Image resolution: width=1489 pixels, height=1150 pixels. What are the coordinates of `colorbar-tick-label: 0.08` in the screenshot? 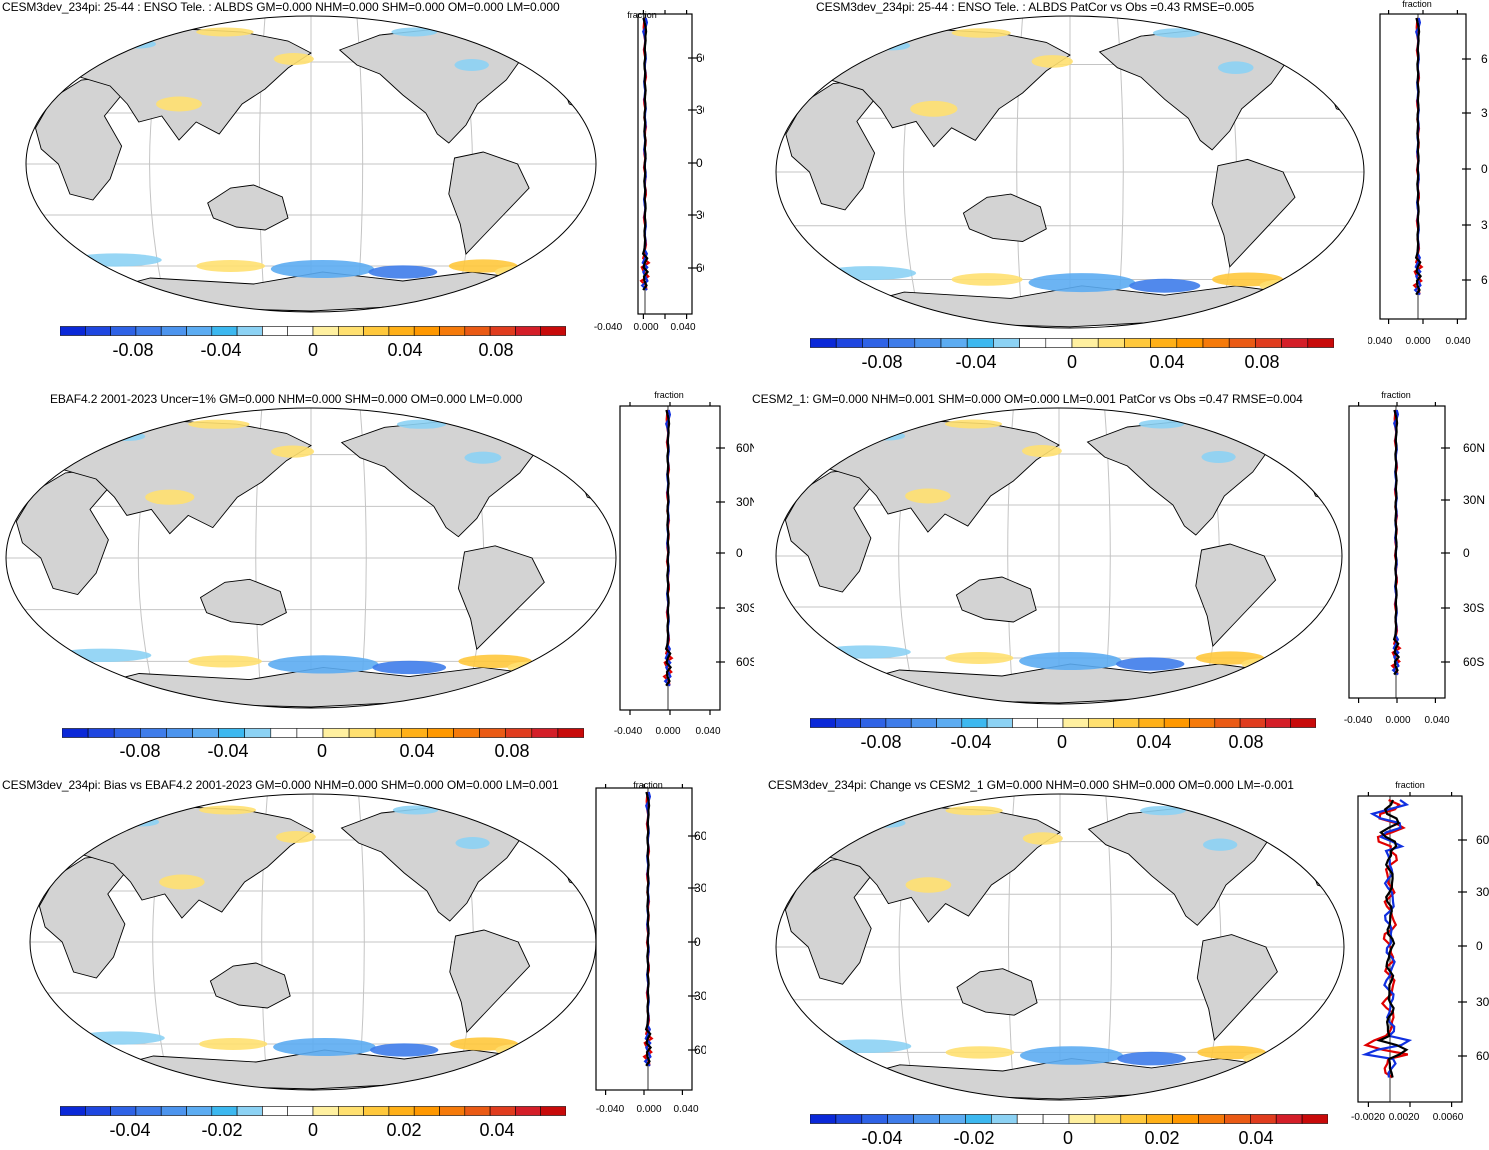 It's located at (1262, 362).